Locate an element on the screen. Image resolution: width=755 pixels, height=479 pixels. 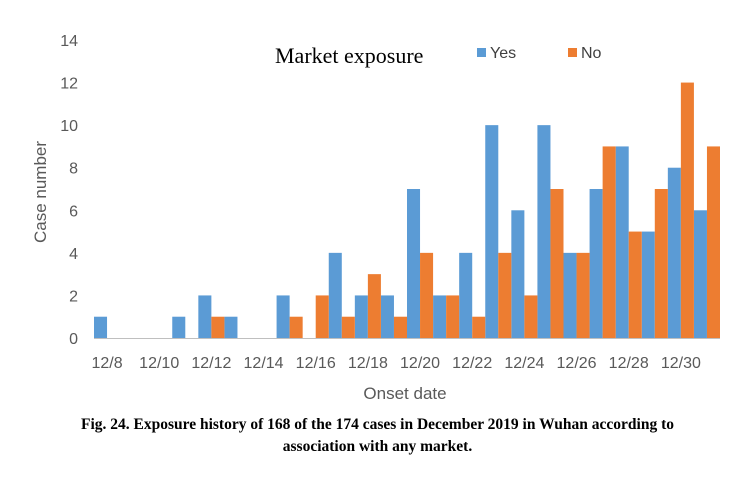
y-tick-label: 14 is located at coordinates (69, 41).